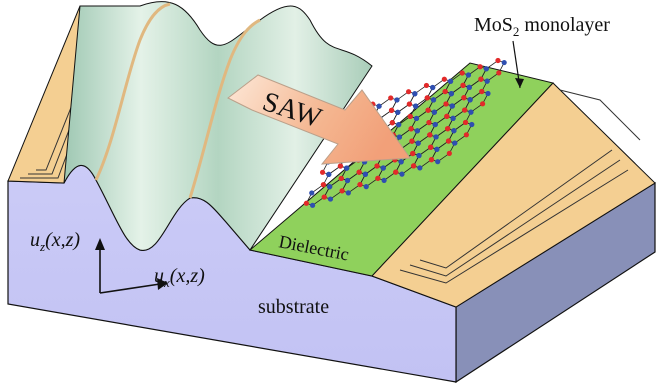 The height and width of the screenshot is (388, 659). What do you see at coordinates (130, 288) in the screenshot?
I see `ux-axis` at bounding box center [130, 288].